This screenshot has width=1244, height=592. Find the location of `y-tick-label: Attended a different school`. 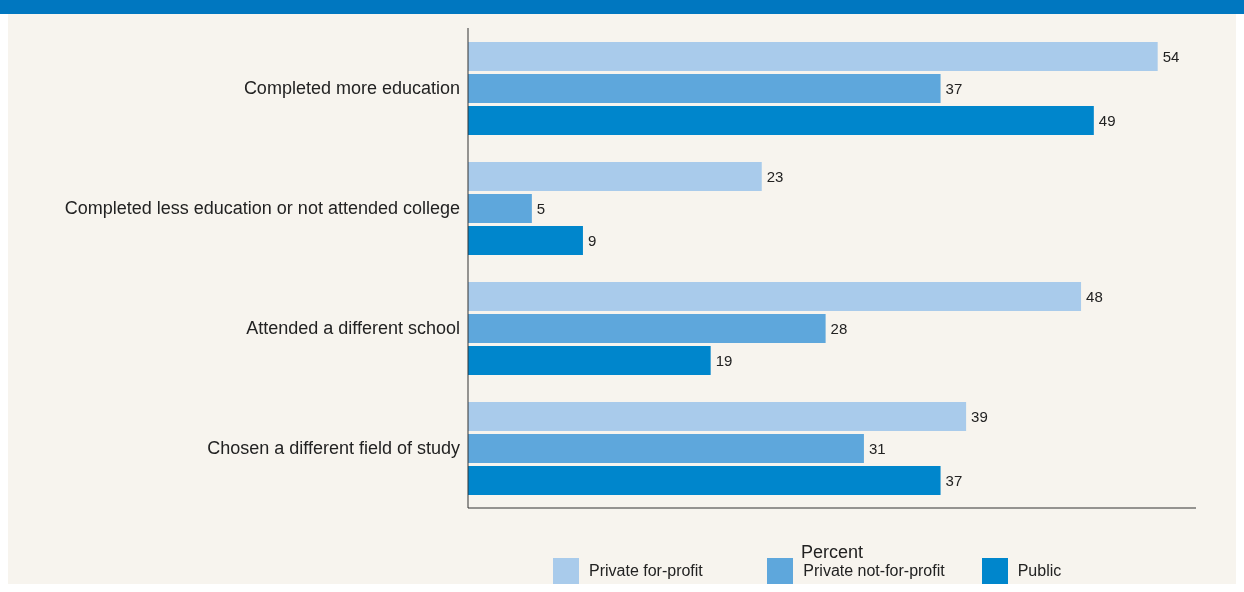

y-tick-label: Attended a different school is located at coordinates (353, 328).